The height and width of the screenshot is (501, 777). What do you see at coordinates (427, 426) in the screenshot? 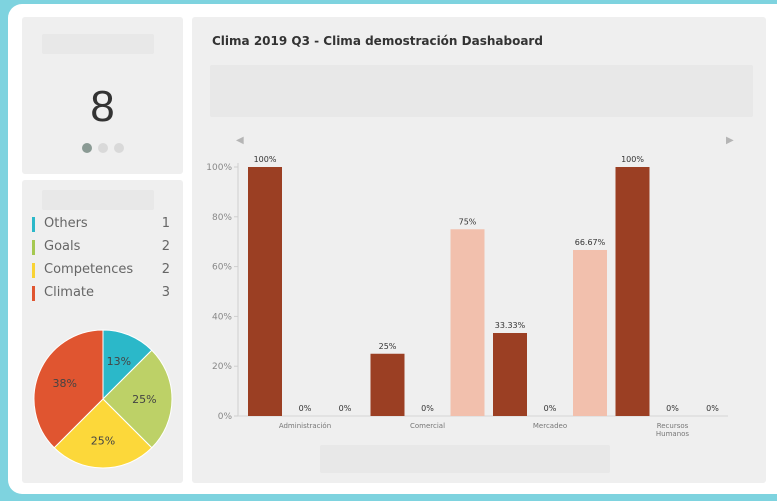
I see `x-tick-label: Comercial` at bounding box center [427, 426].